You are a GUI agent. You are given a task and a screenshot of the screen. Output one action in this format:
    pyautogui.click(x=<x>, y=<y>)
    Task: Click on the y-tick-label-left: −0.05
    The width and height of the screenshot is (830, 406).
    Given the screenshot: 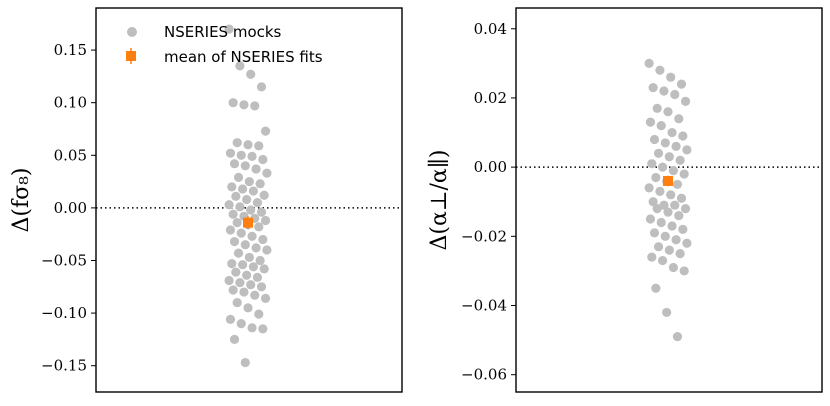 What is the action you would take?
    pyautogui.click(x=64, y=260)
    